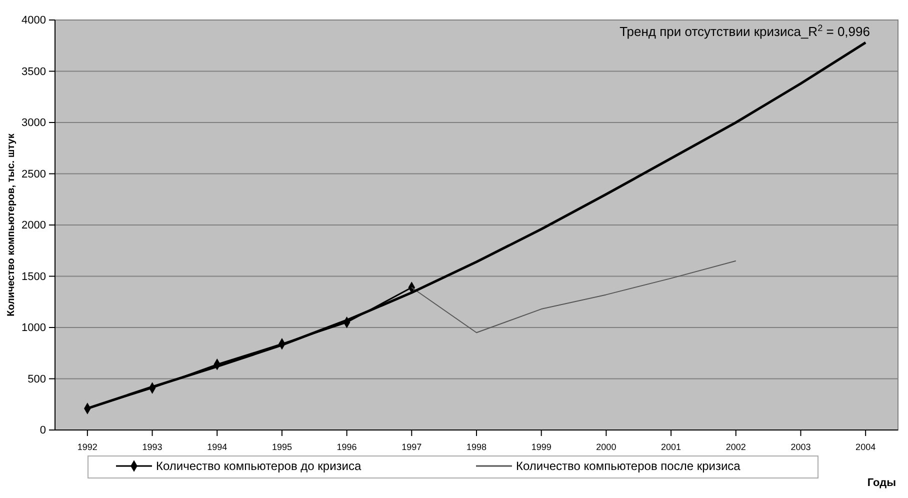  I want to click on y-tick-label: 1500, so click(34, 276).